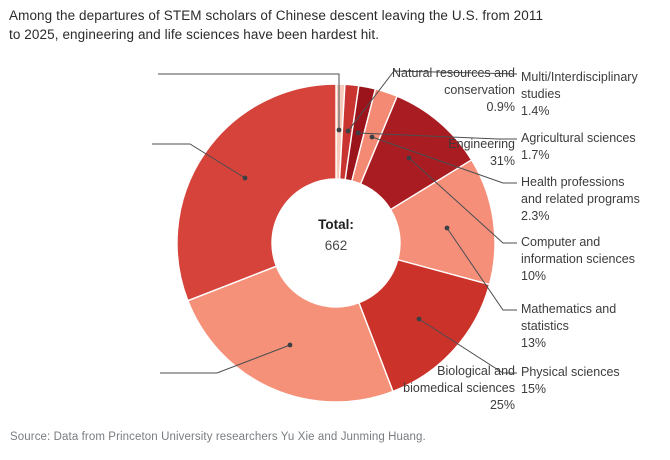 The image size is (670, 460). What do you see at coordinates (339, 130) in the screenshot?
I see `leader-dot-natural-resources-and-conservation` at bounding box center [339, 130].